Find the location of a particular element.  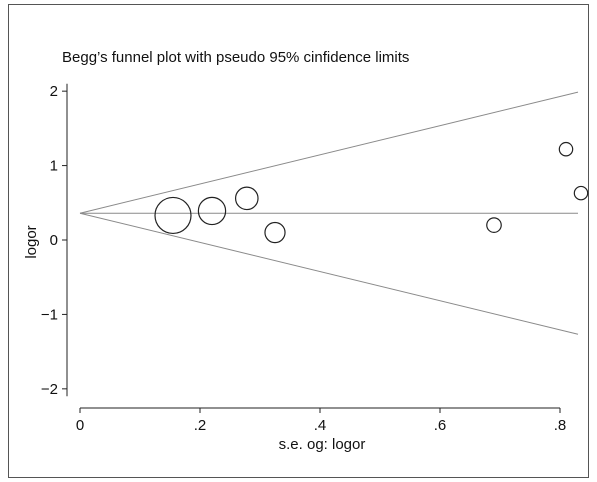

y-axis-label: logor is located at coordinates (31, 241).